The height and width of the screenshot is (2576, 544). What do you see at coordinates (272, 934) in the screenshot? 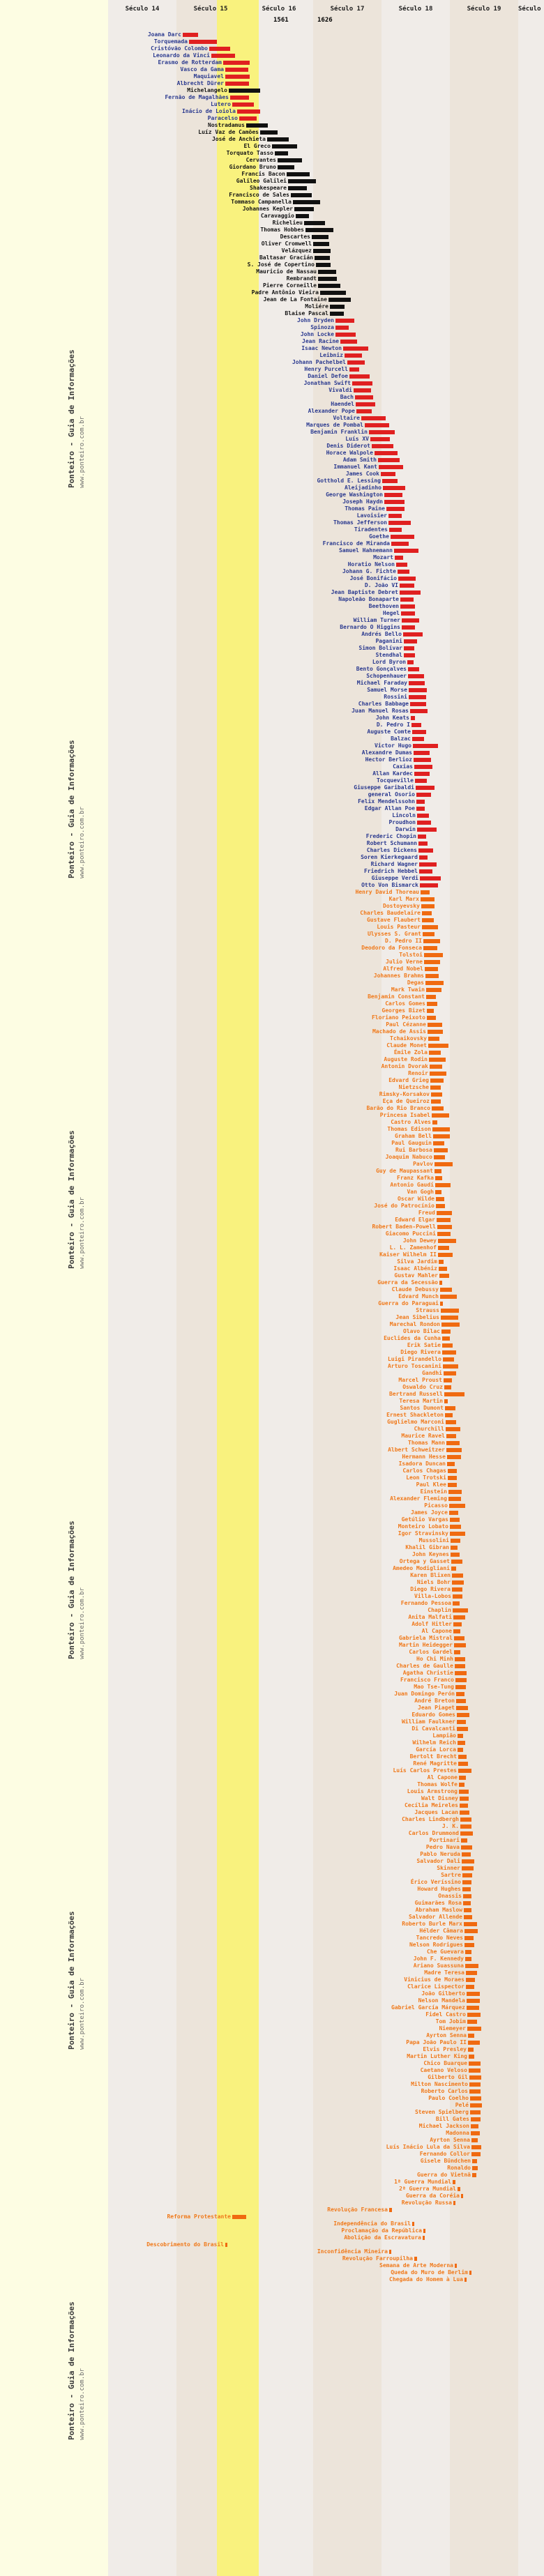
I see `timeline-row: Ulysses S. Grant` at bounding box center [272, 934].